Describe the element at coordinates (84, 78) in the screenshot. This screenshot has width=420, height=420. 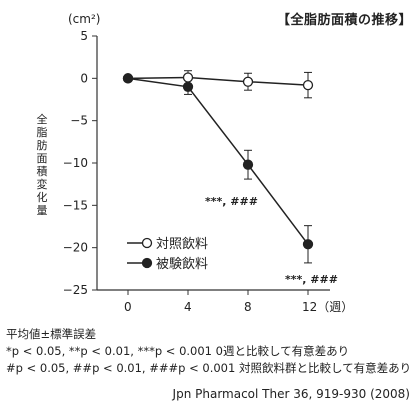
I see `y-tick-label: 0` at that location.